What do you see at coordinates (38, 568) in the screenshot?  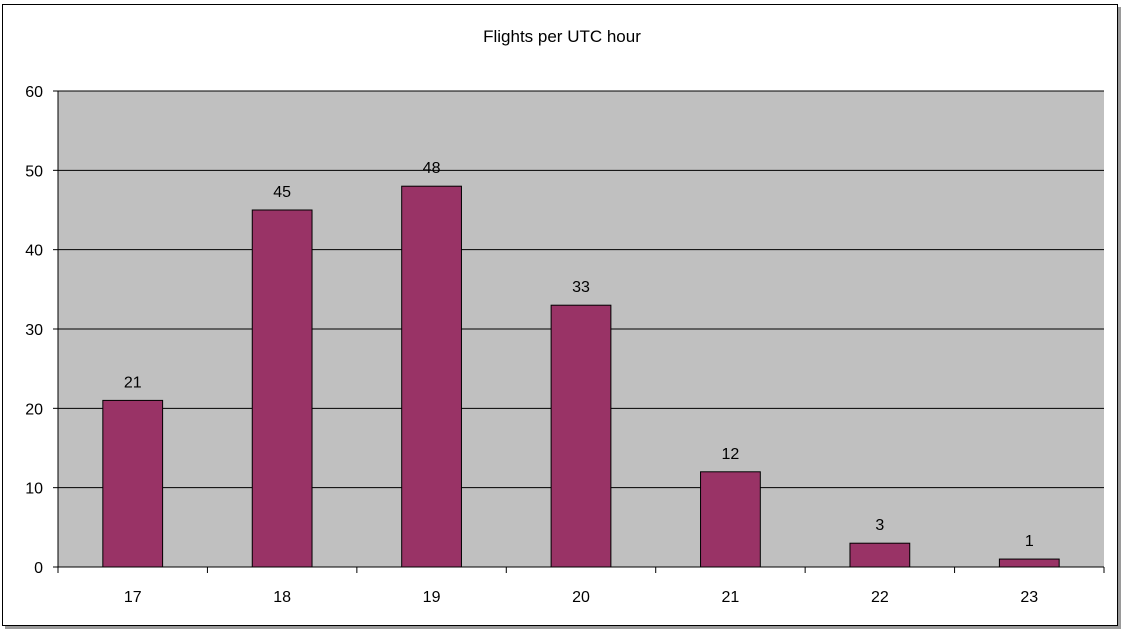 I see `y-tick-label: 0` at bounding box center [38, 568].